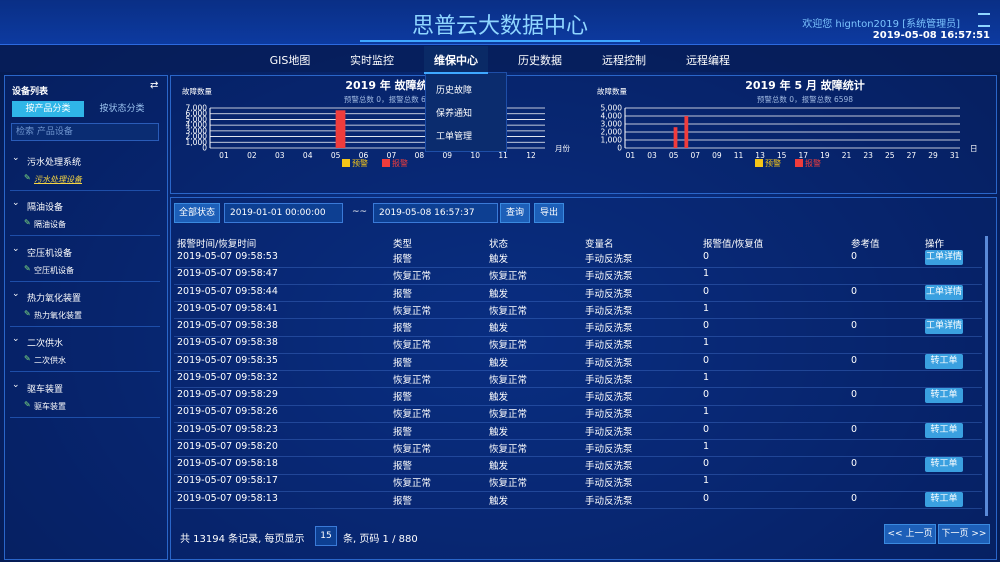  Describe the element at coordinates (122, 109) in the screenshot. I see `sidebar-tab: 按状态分类` at that location.